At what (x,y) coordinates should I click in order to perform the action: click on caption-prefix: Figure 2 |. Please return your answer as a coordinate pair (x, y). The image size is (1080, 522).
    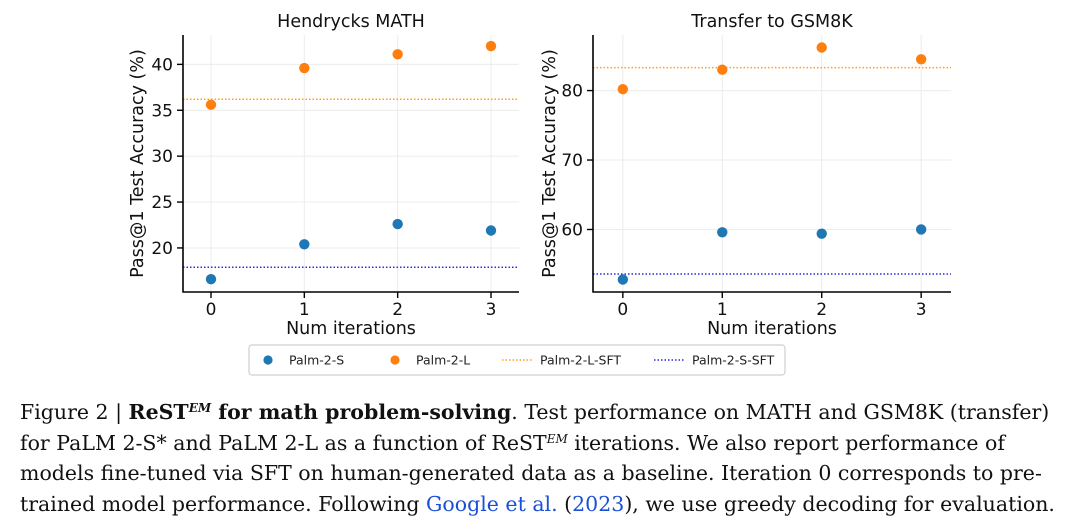
    Looking at the image, I should click on (74, 412).